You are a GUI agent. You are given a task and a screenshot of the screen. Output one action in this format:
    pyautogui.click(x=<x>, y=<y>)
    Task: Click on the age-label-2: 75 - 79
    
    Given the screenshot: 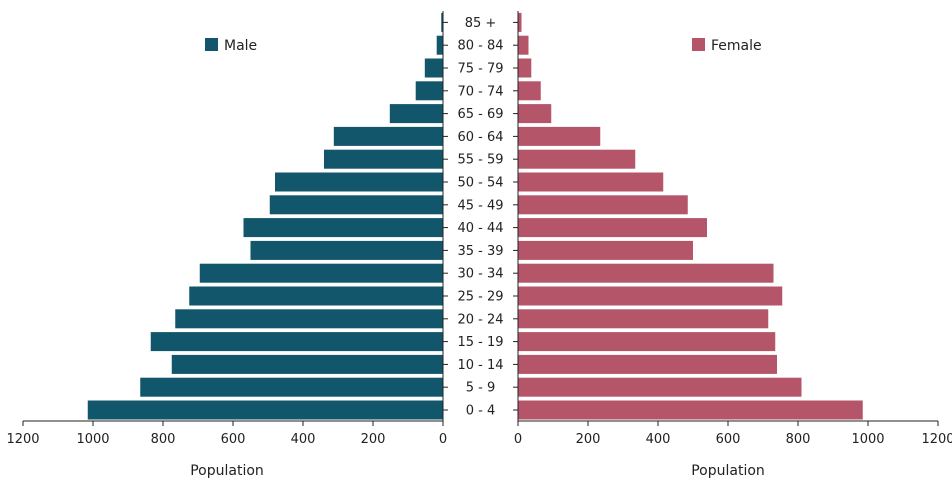 What is the action you would take?
    pyautogui.click(x=480, y=69)
    